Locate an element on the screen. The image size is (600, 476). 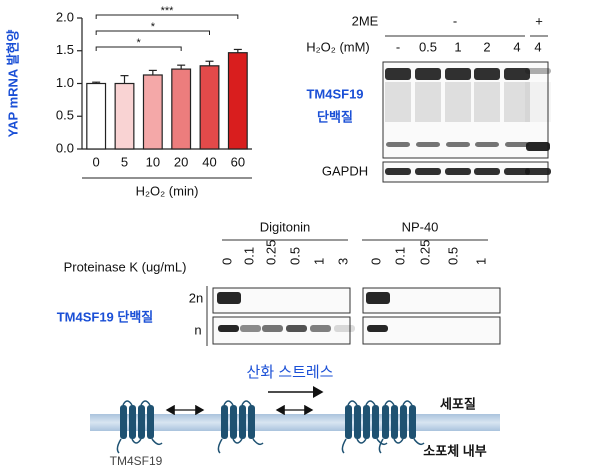
compartment-label: 세포질 is located at coordinates (458, 403).